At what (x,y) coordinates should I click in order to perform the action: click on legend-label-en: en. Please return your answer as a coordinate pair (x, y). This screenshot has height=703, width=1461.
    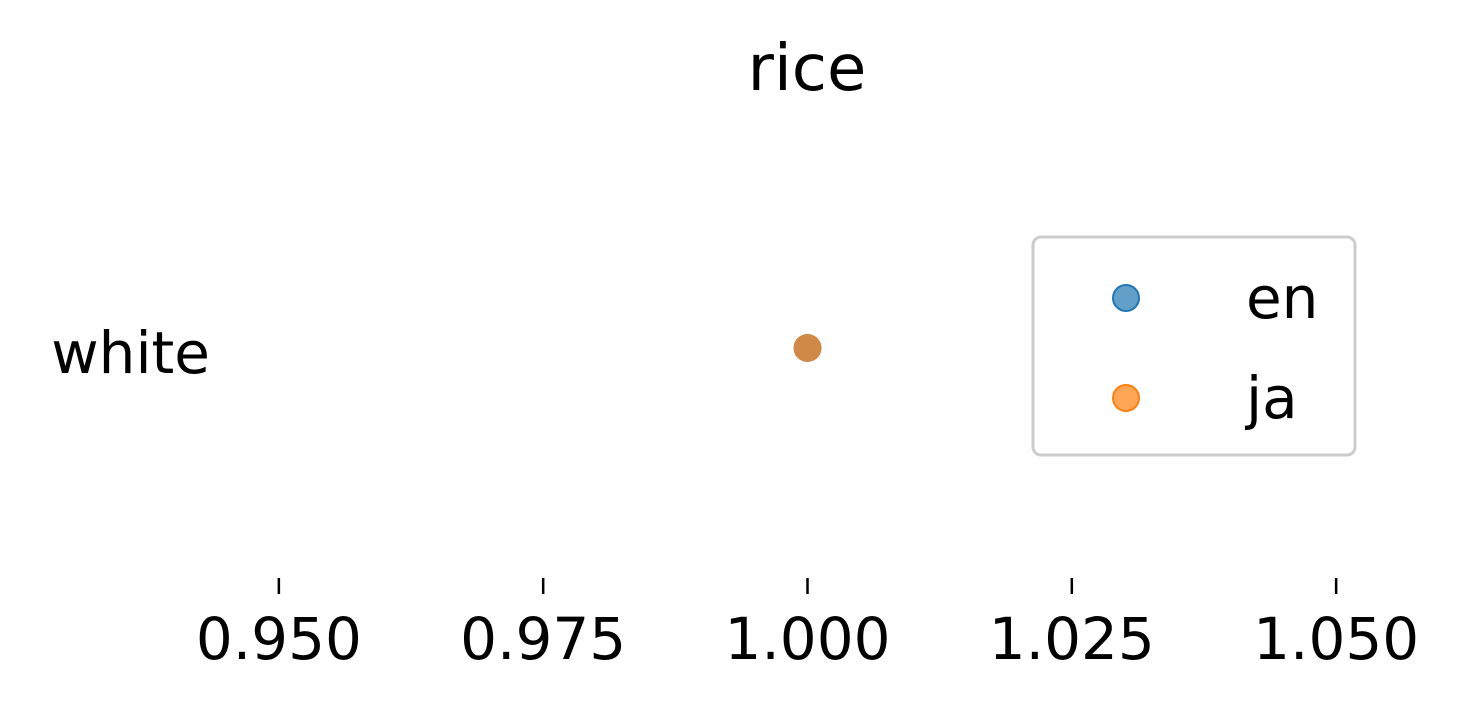
    Looking at the image, I should click on (1282, 298).